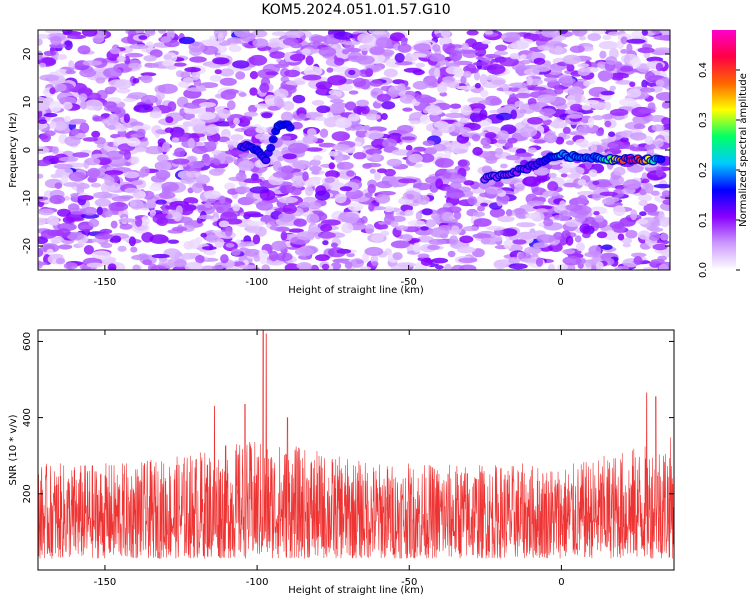 The width and height of the screenshot is (750, 600). What do you see at coordinates (724, 150) in the screenshot?
I see `colorbar-scale` at bounding box center [724, 150].